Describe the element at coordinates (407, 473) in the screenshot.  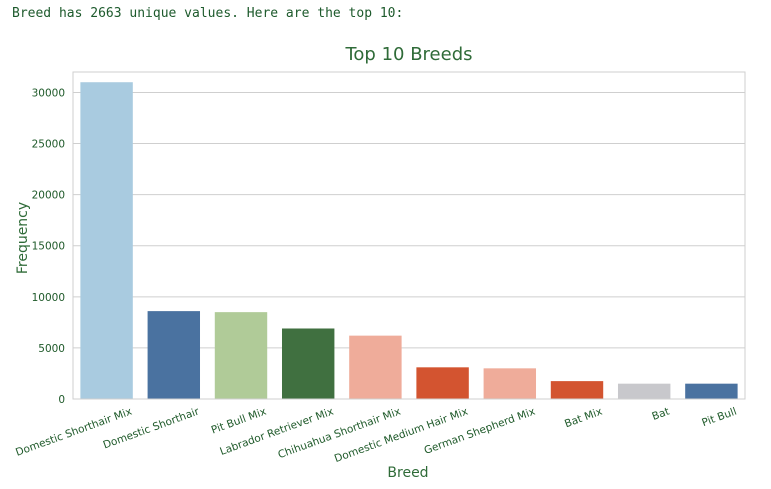
I see `x-axis-label: Breed` at that location.